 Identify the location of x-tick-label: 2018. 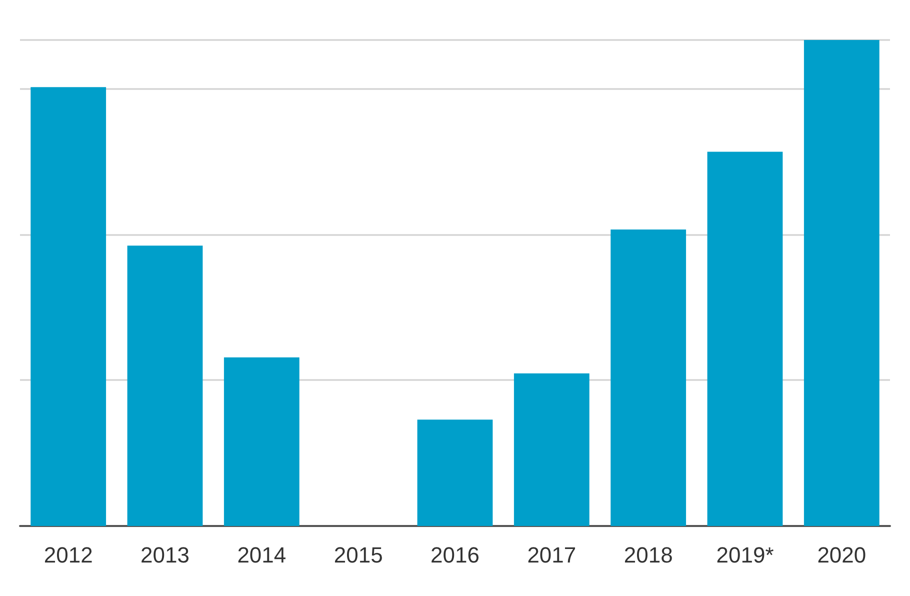
(648, 555).